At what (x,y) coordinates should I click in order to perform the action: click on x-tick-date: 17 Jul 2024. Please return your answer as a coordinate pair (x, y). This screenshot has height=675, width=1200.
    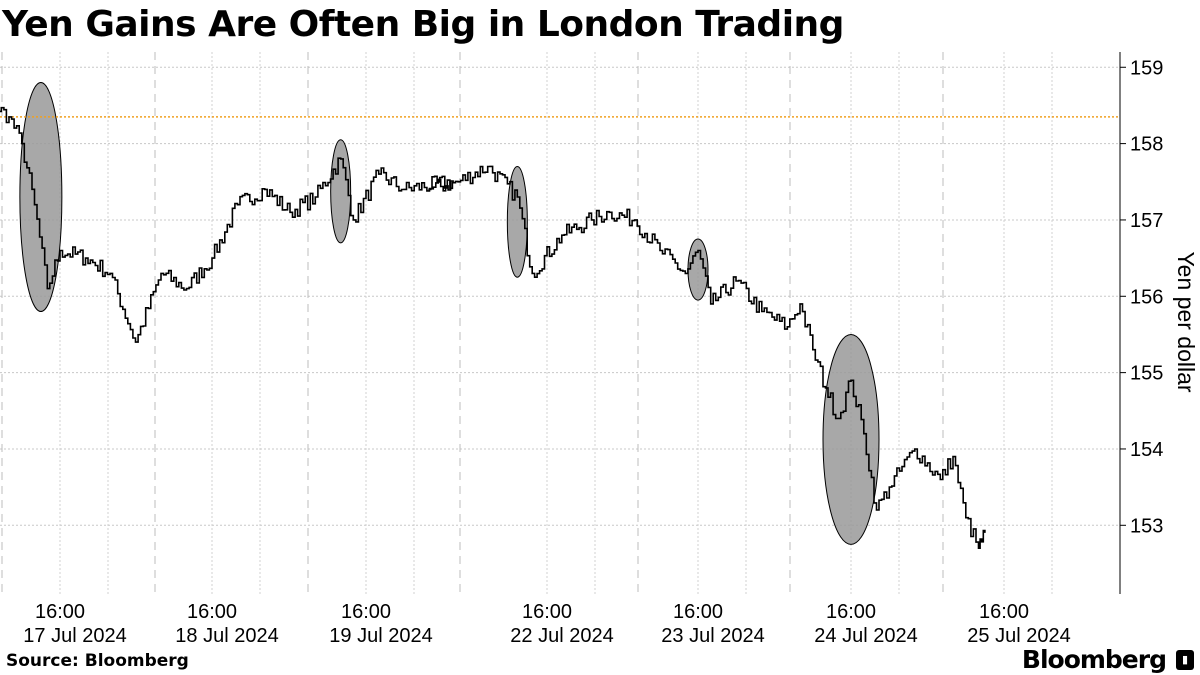
    Looking at the image, I should click on (74, 636).